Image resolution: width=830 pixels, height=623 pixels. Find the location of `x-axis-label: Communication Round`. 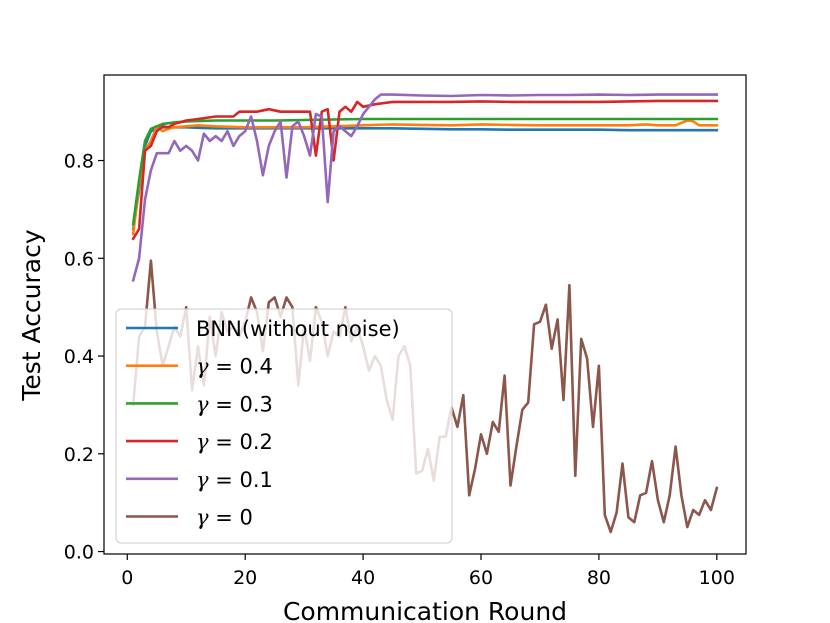

x-axis-label: Communication Round is located at coordinates (425, 610).